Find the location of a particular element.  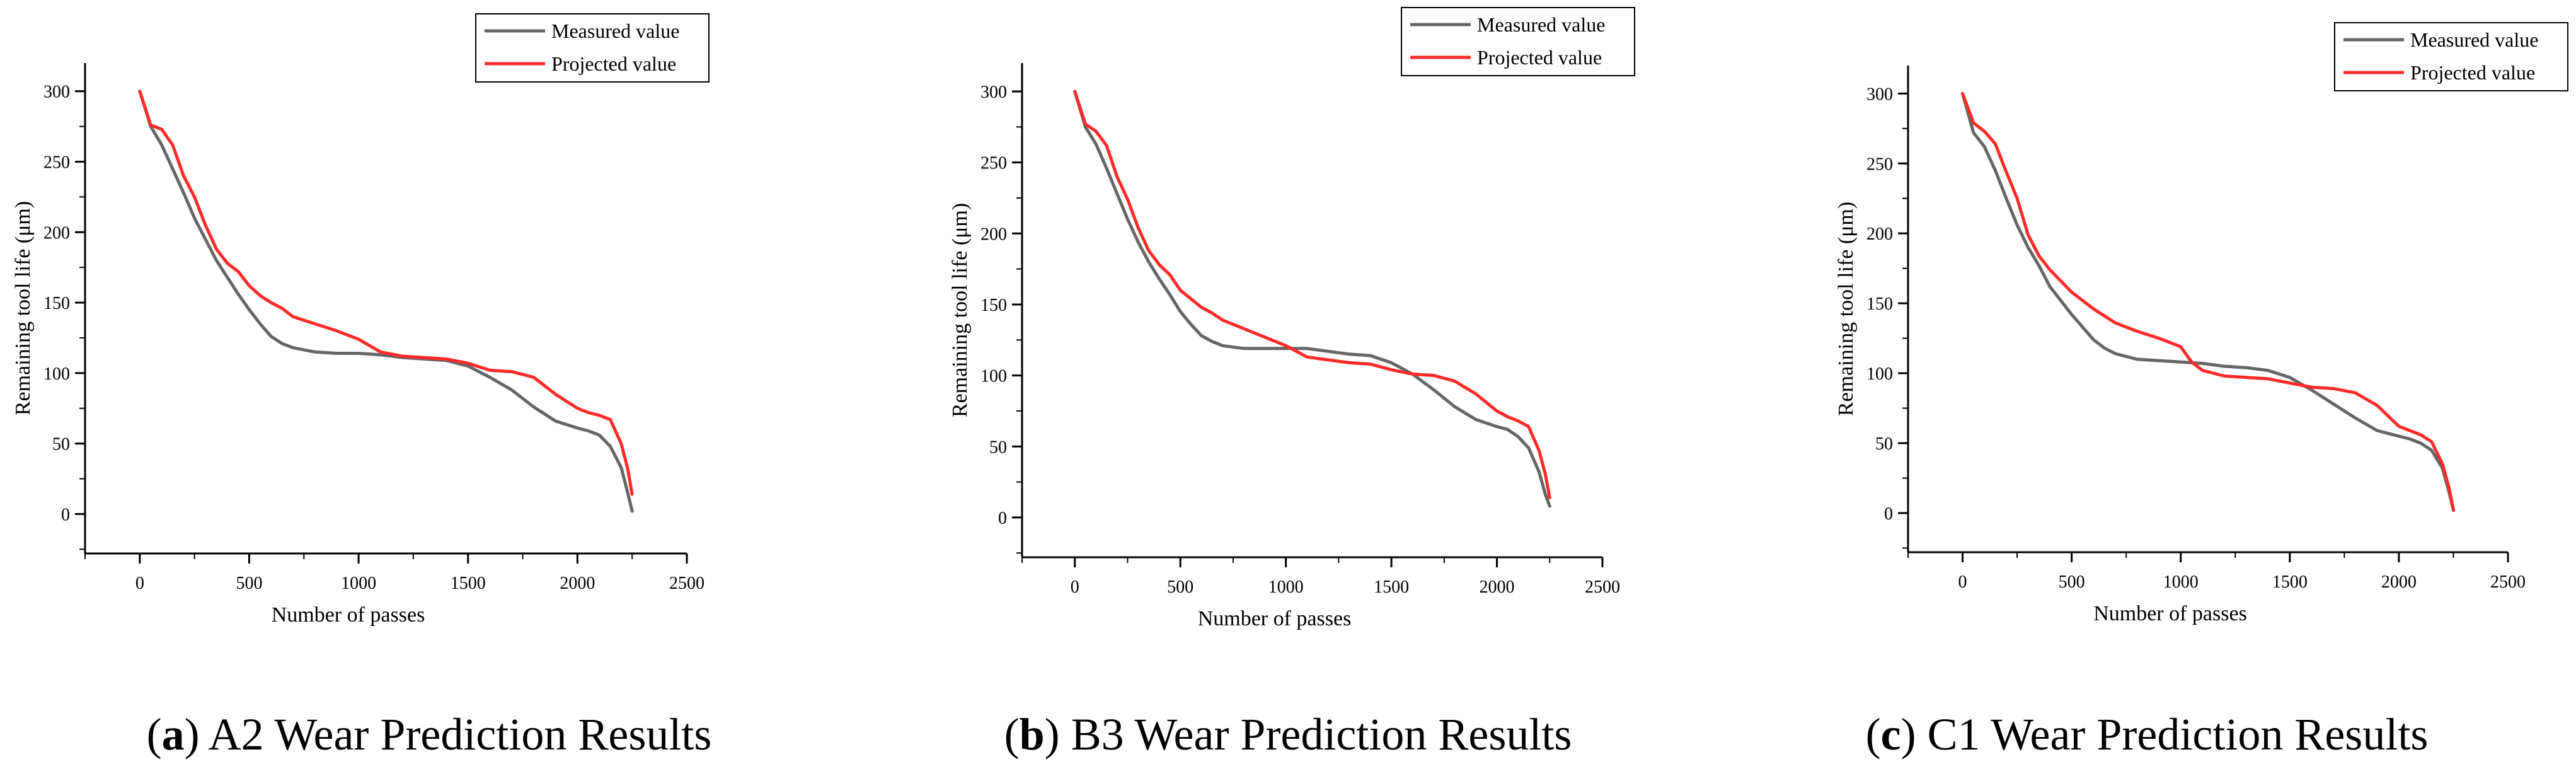

caption-letter: b is located at coordinates (1032, 734).